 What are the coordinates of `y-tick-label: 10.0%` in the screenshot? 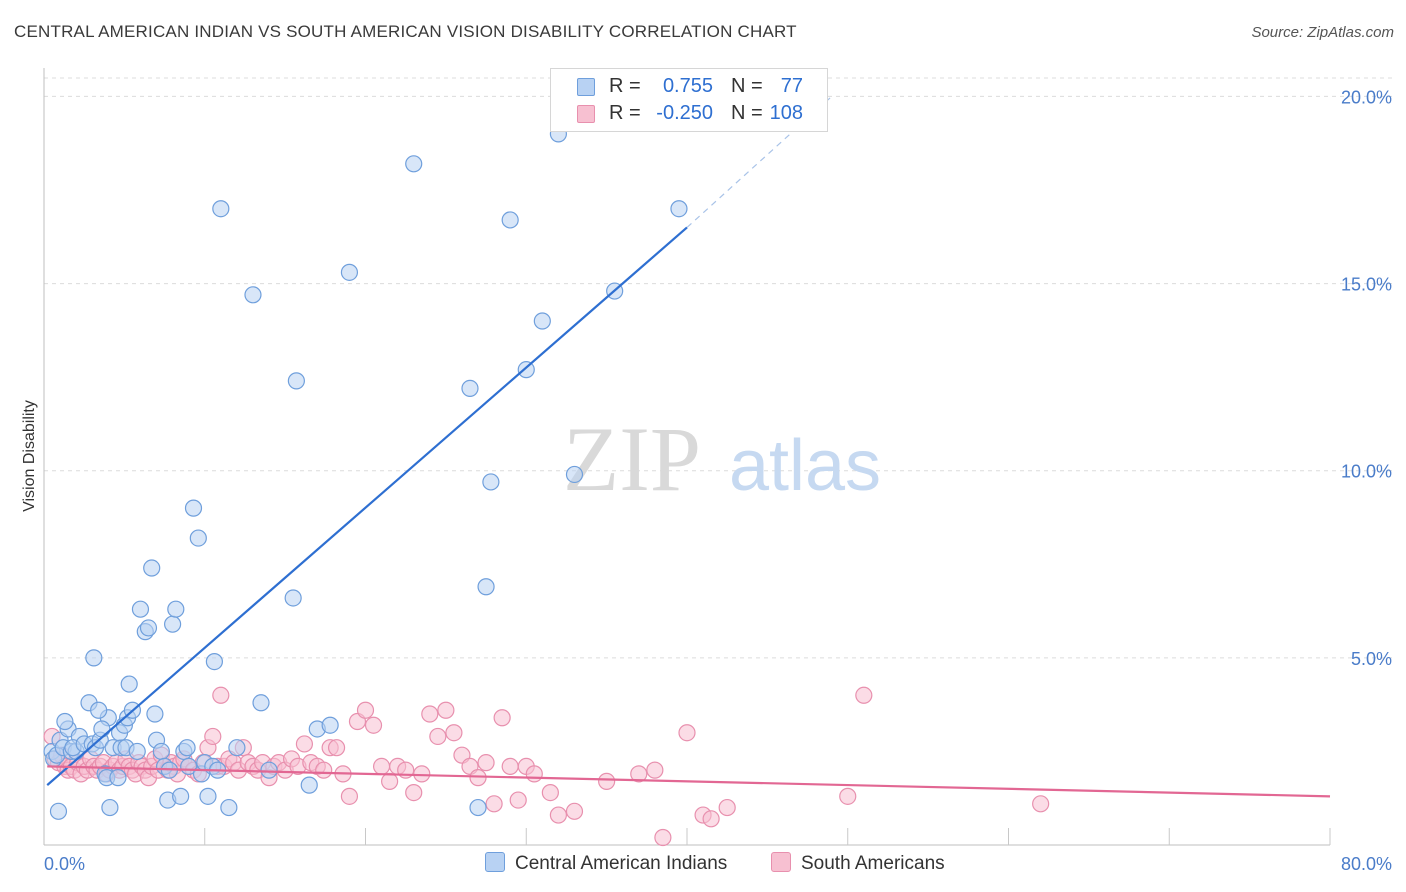 It's located at (1366, 472).